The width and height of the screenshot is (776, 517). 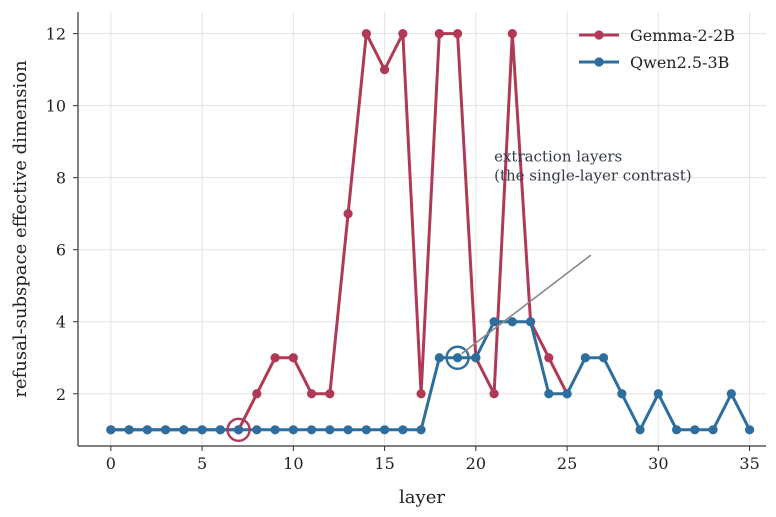 What do you see at coordinates (749, 463) in the screenshot?
I see `x-tick-label: 35` at bounding box center [749, 463].